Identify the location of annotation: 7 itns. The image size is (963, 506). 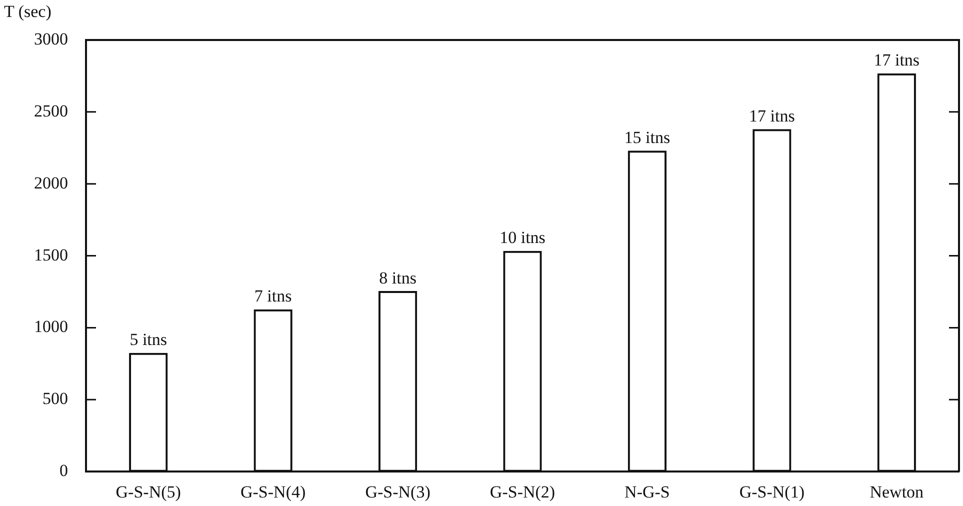
(273, 296).